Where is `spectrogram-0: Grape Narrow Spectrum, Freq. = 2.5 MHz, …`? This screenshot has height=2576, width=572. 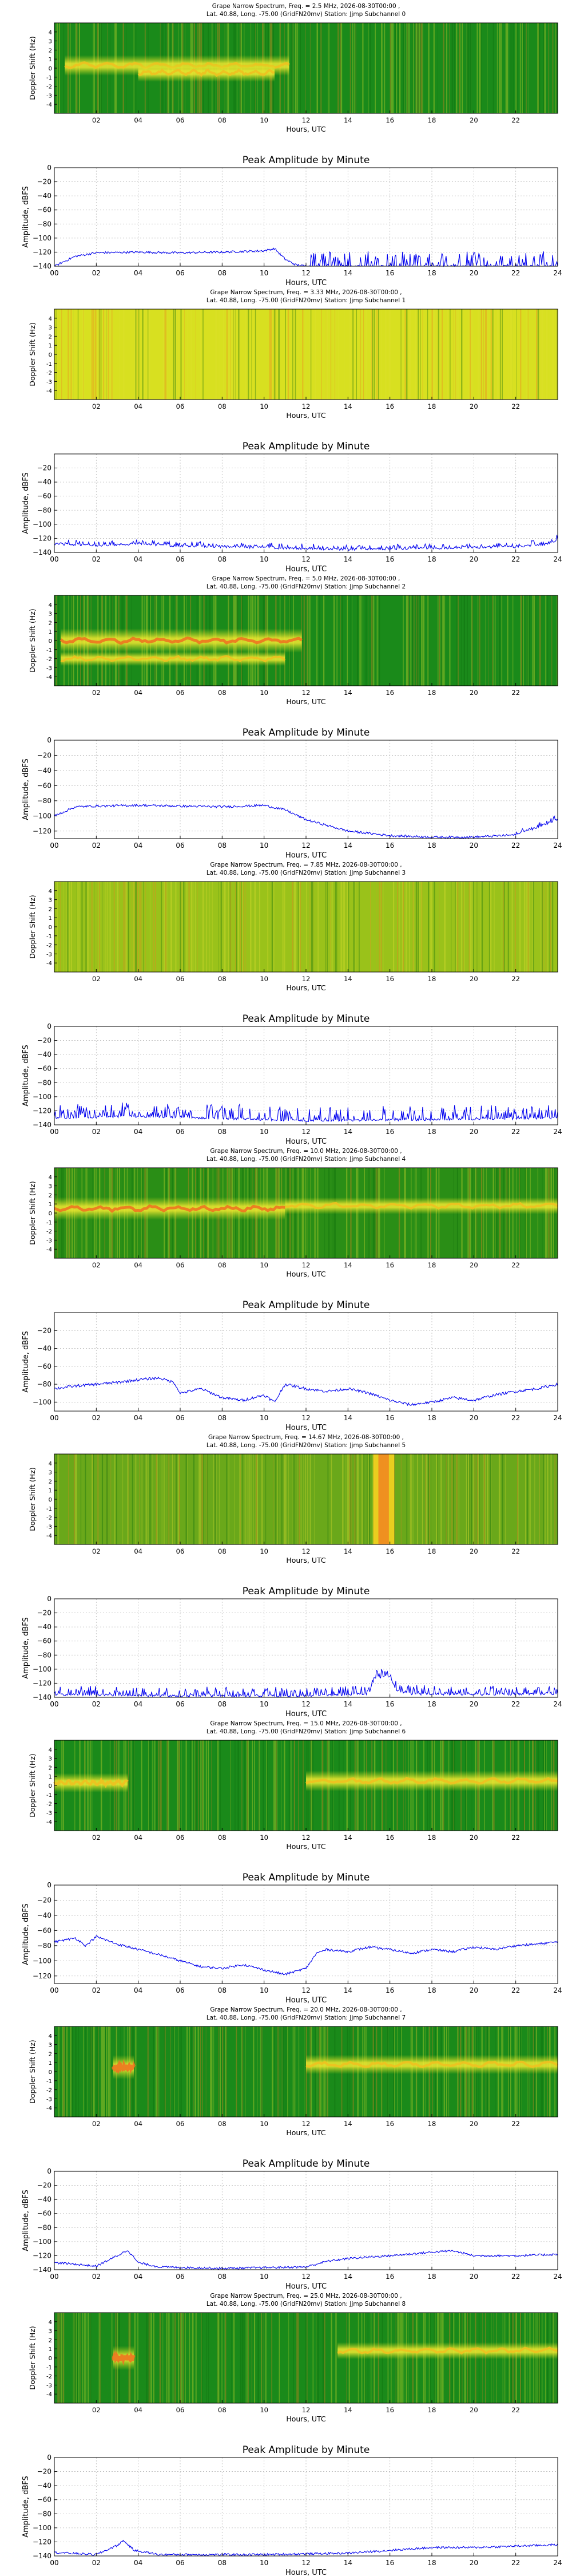
spectrogram-0: Grape Narrow Spectrum, Freq. = 2.5 MHz, … is located at coordinates (293, 68).